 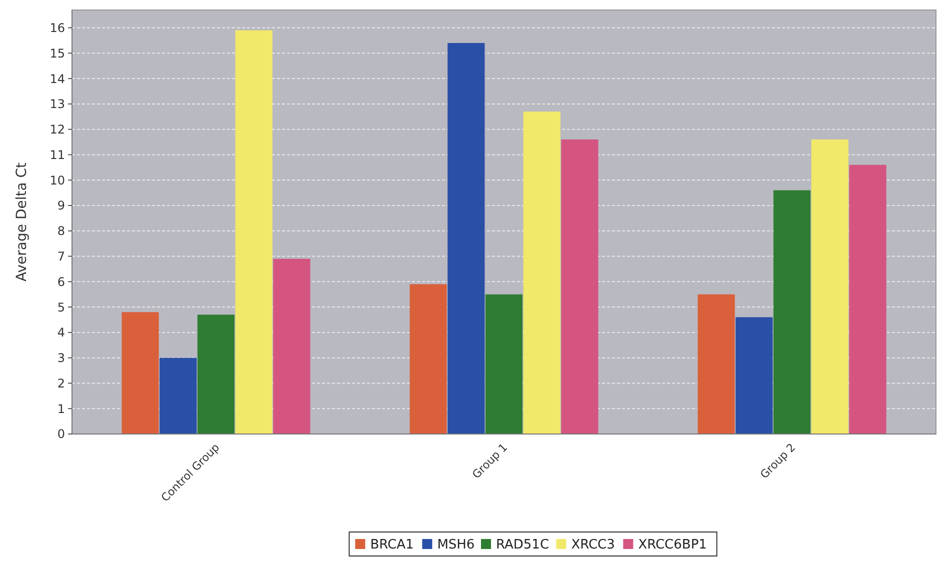 I want to click on y-tick-label: 11, so click(x=57, y=155).